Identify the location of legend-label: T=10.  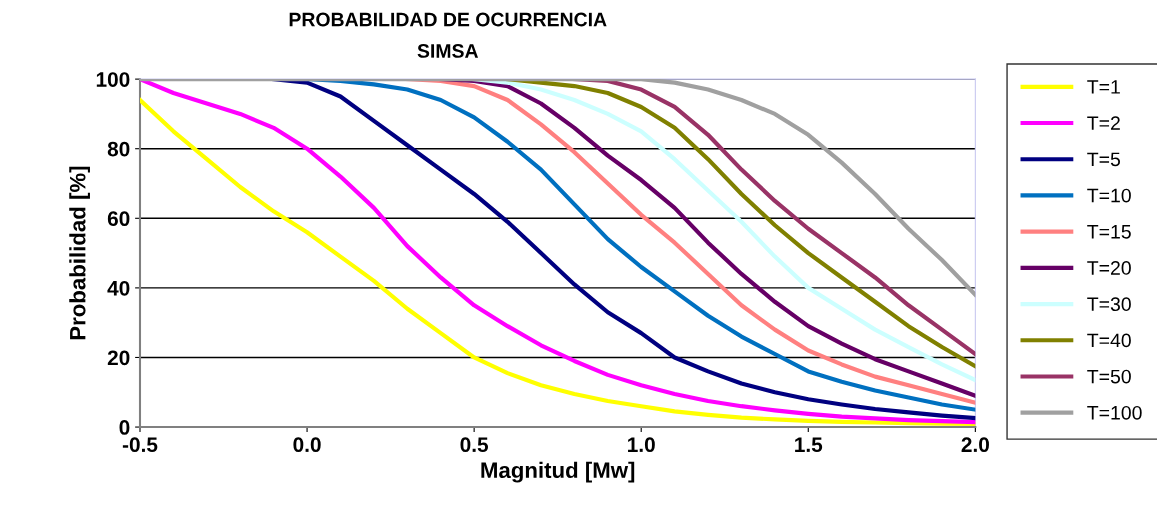
(1109, 195).